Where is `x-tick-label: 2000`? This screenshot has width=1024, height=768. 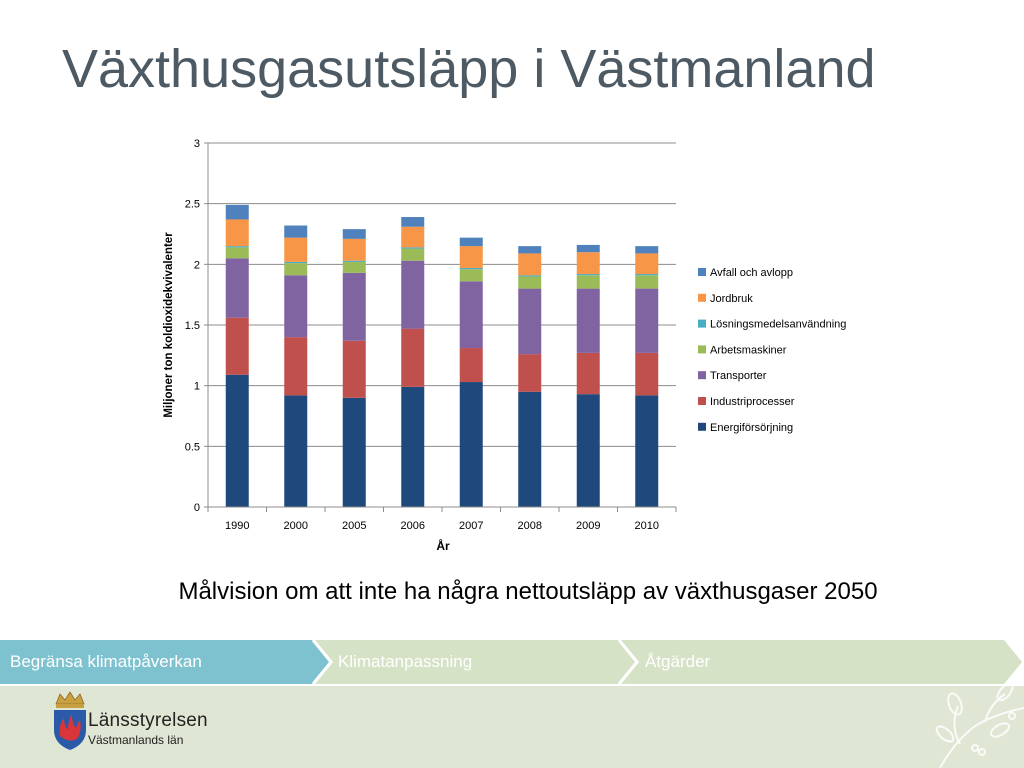 x-tick-label: 2000 is located at coordinates (296, 526).